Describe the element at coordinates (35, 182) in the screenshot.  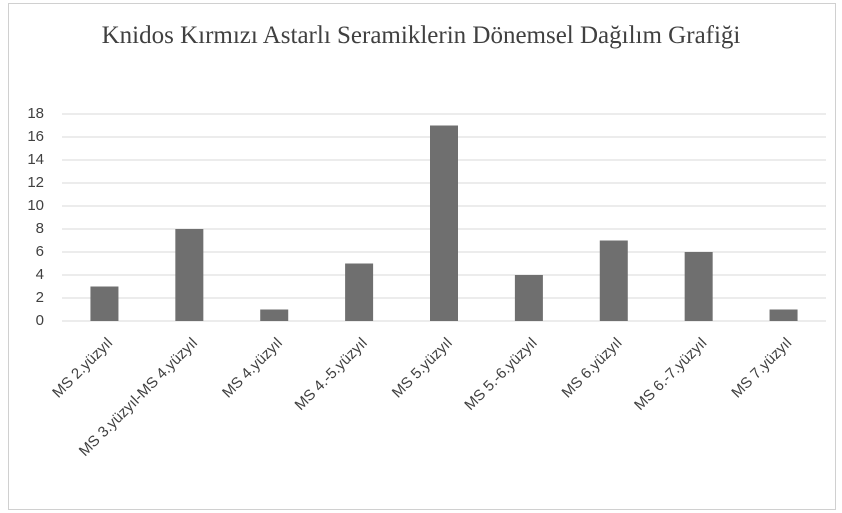
I see `y-tick-label: 12` at that location.